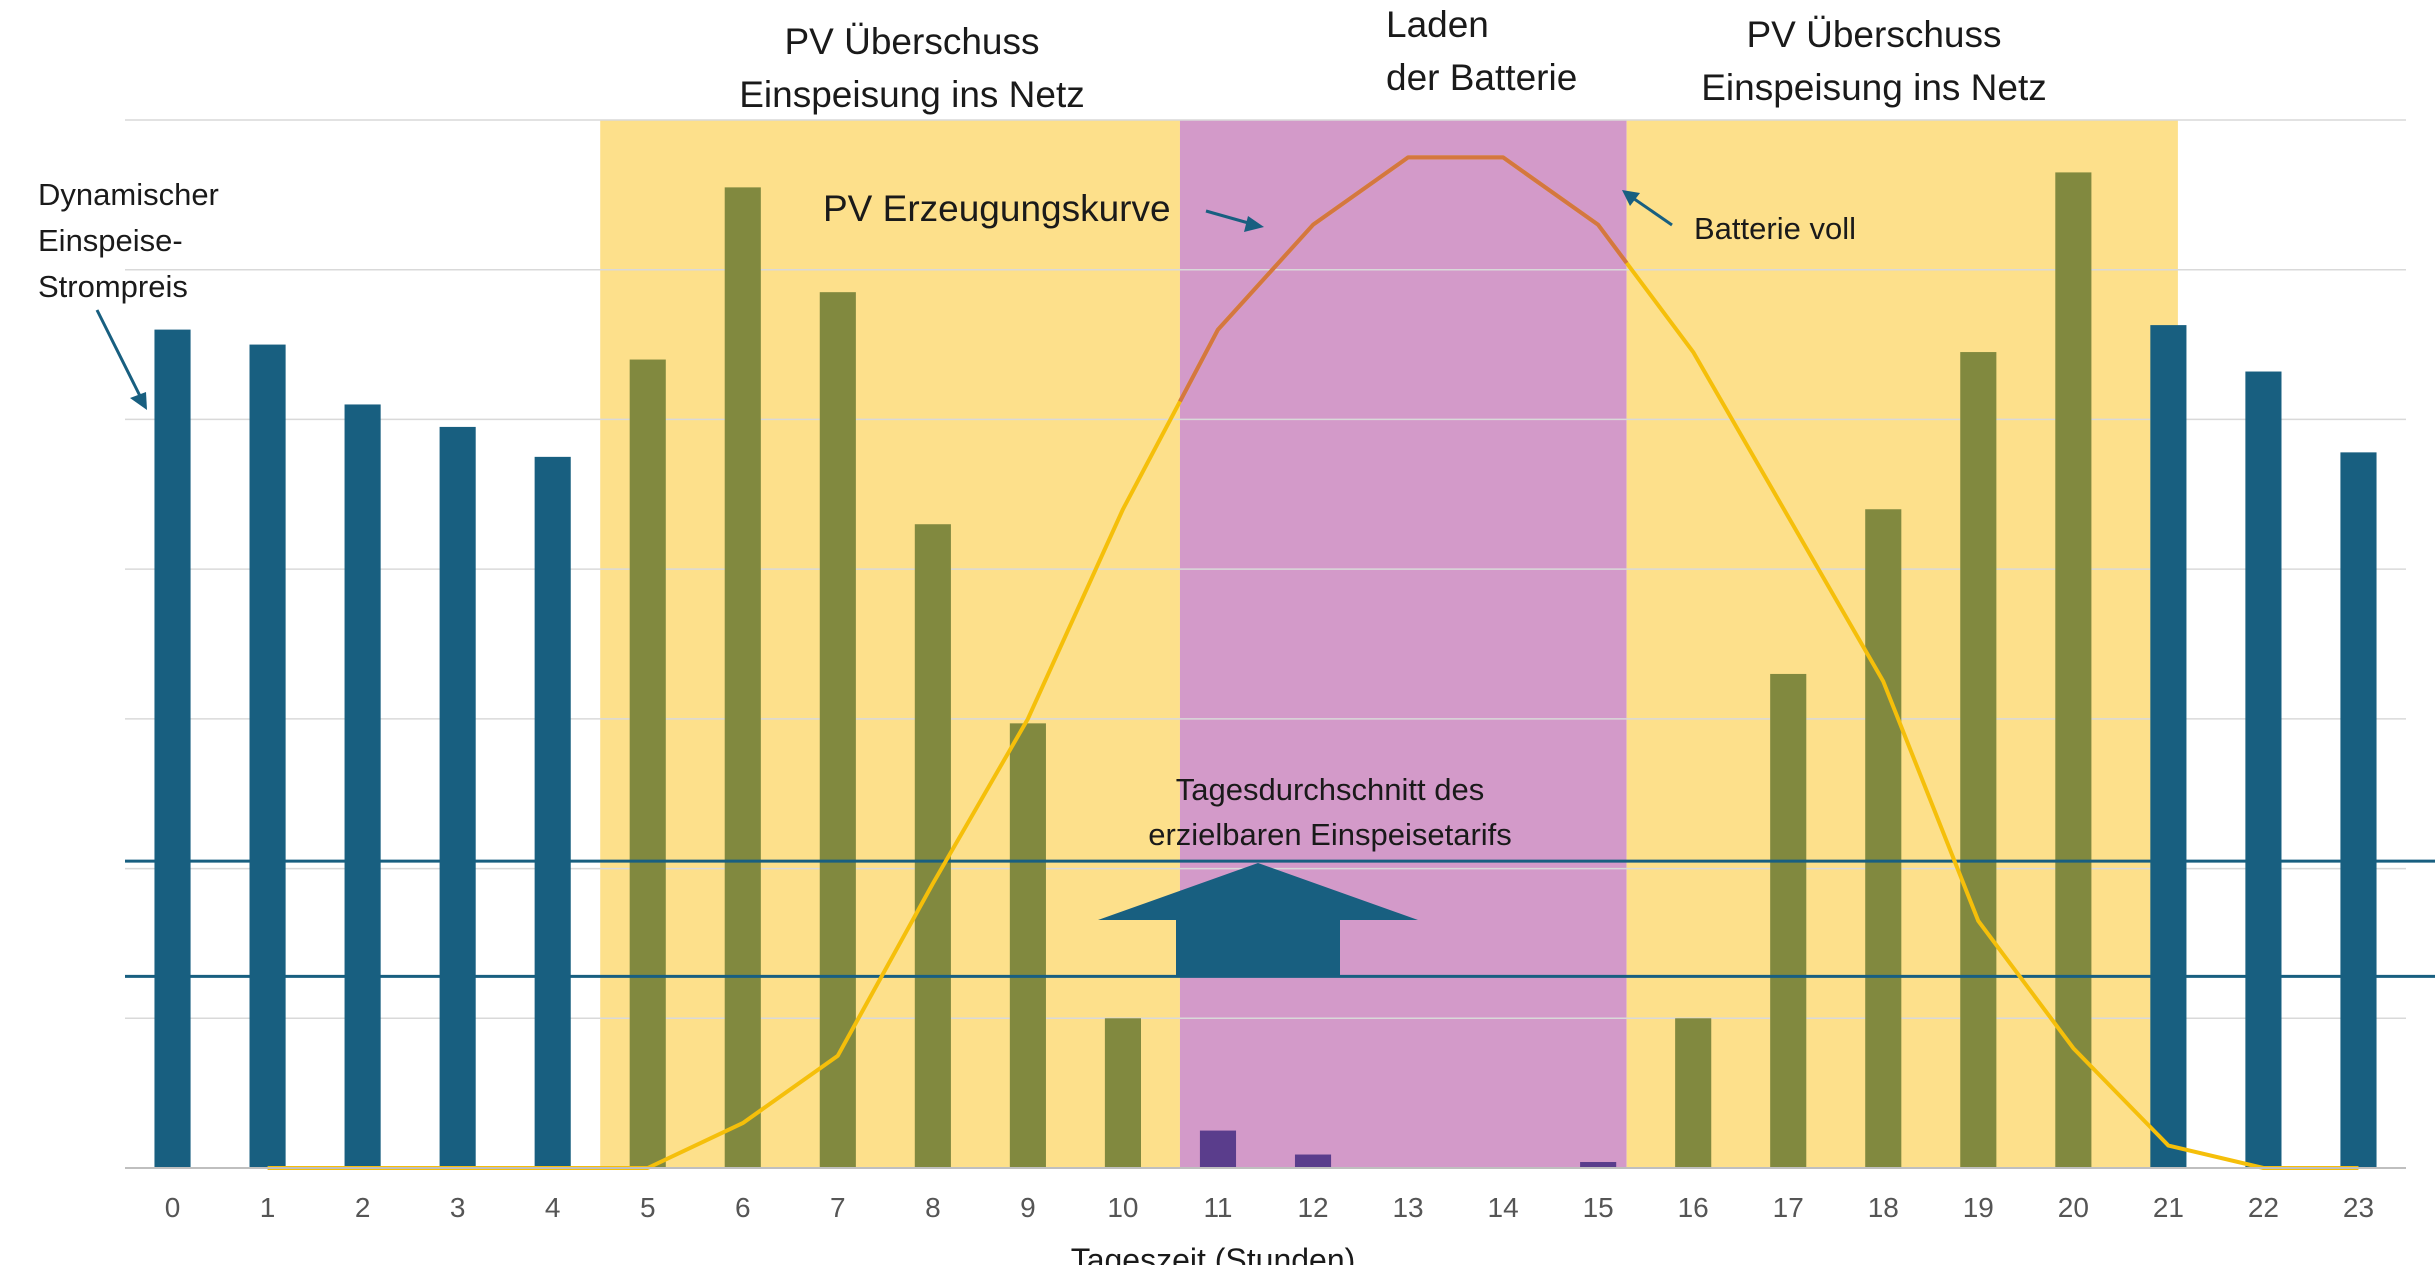 The width and height of the screenshot is (2435, 1265). I want to click on pv-surplus-right-title: PV Überschuss, so click(1874, 34).